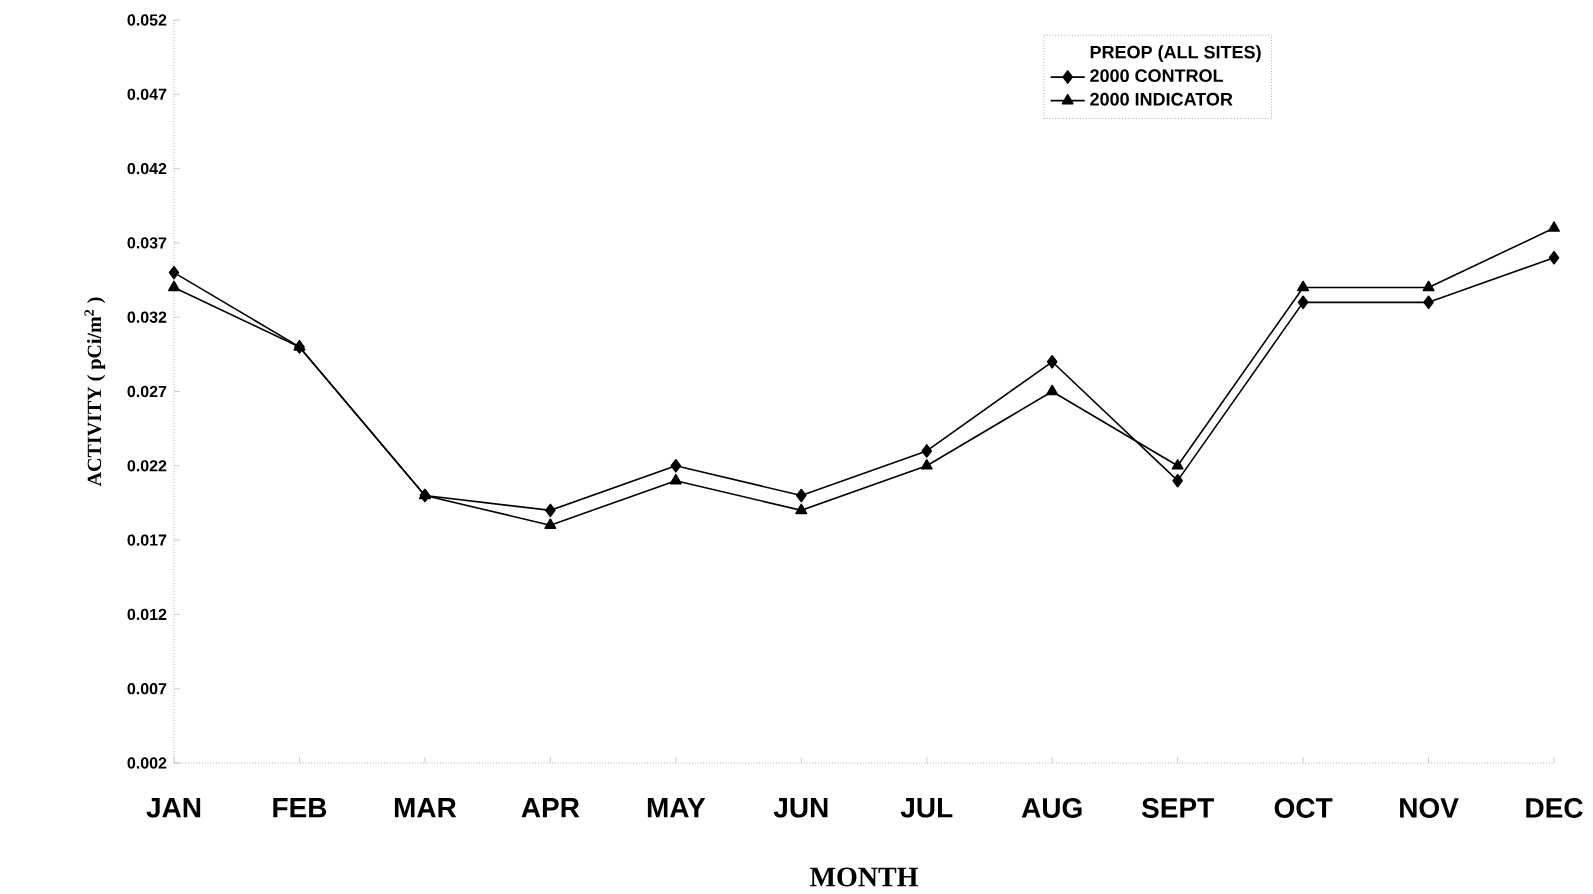  I want to click on x-tick-label: SEPT, so click(1177, 808).